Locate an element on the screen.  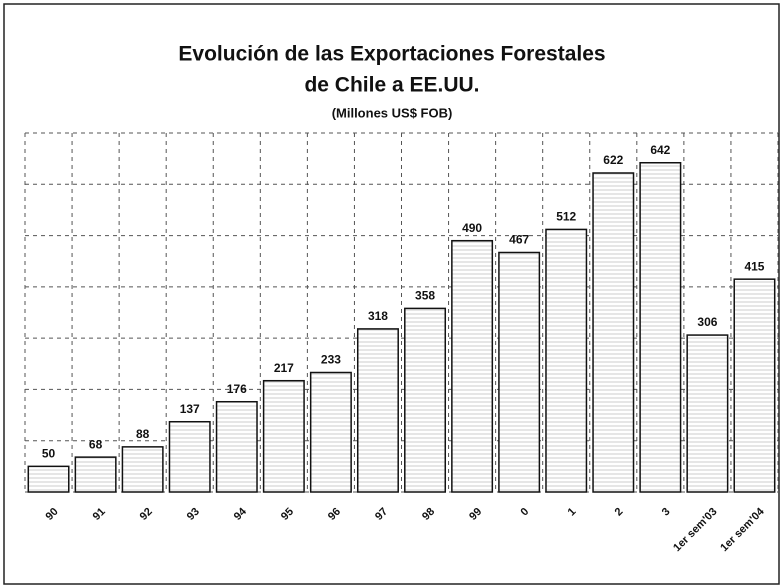
chart-title-line2: de Chile a EE.UU. is located at coordinates (391, 85).